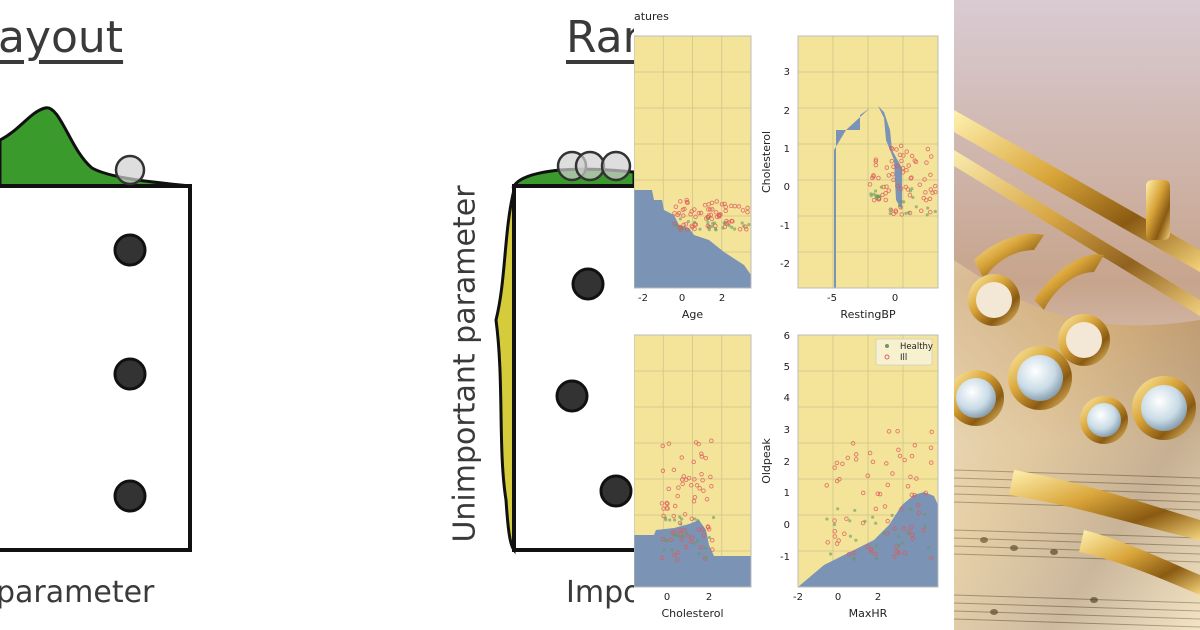  Describe the element at coordinates (643, 298) in the screenshot. I see `subplot-age-xtick: -2` at that location.